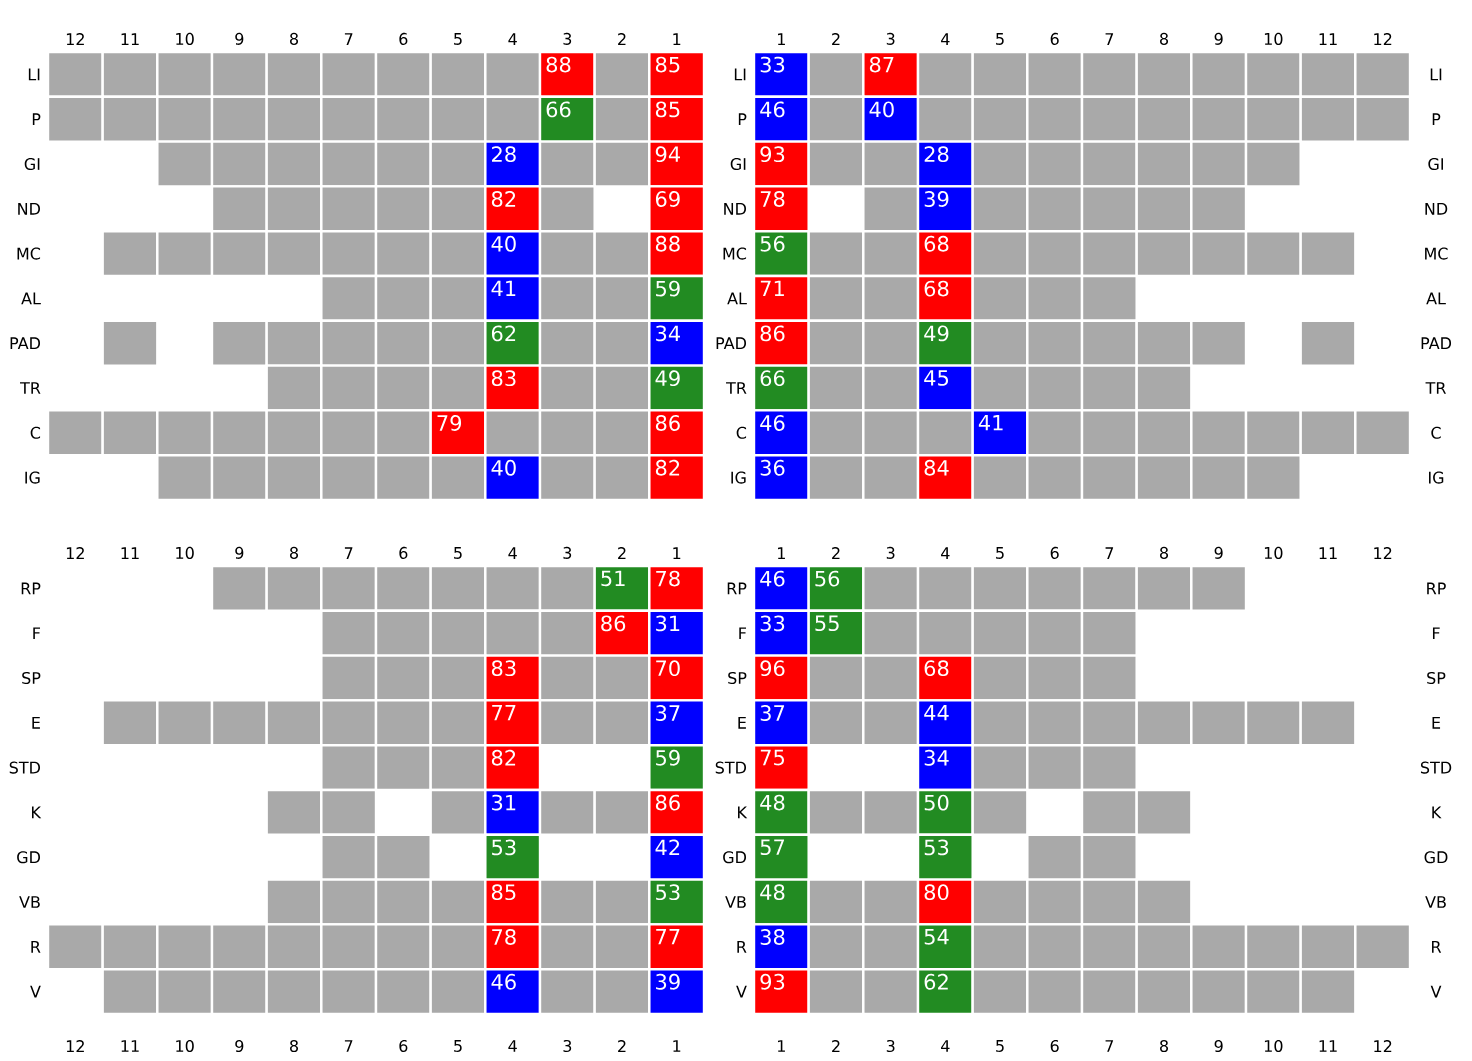  What do you see at coordinates (34, 74) in the screenshot?
I see `y-tick-label: LI` at bounding box center [34, 74].